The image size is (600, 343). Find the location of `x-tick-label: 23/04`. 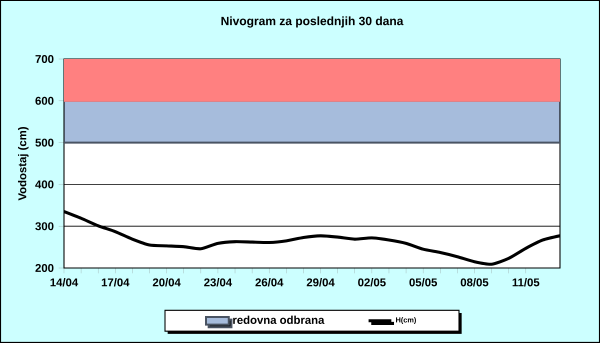

x-tick-label: 23/04 is located at coordinates (218, 282).